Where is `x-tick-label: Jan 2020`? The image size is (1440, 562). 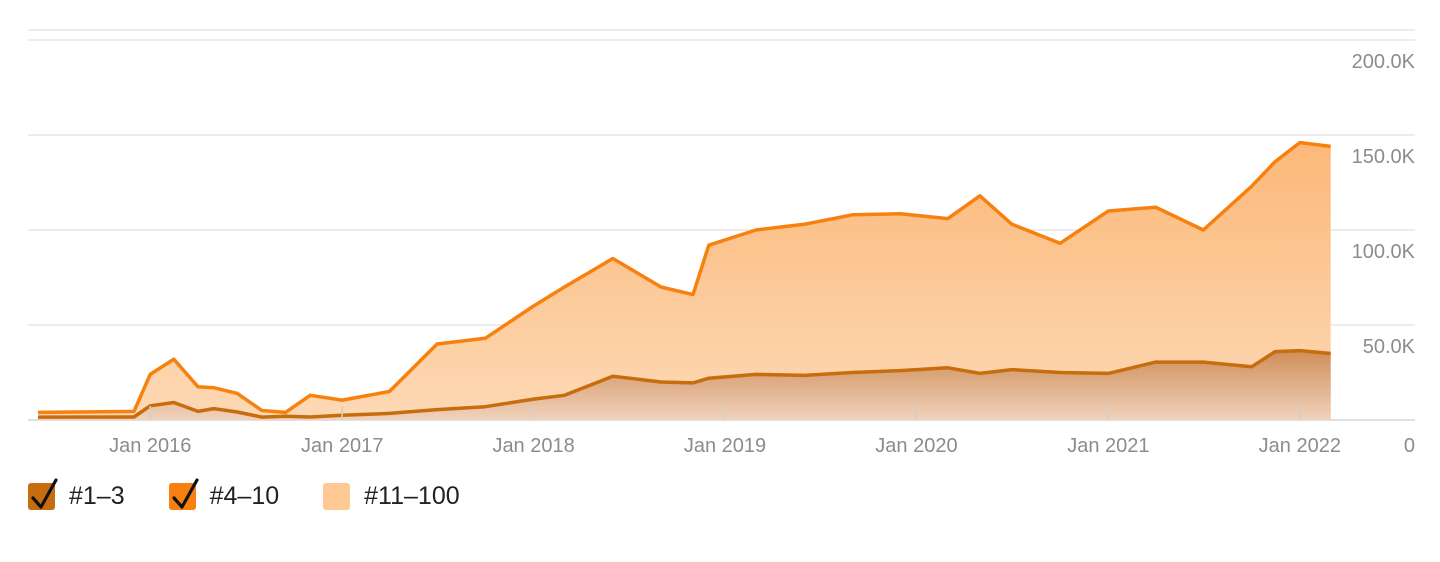
x-tick-label: Jan 2020 is located at coordinates (916, 446).